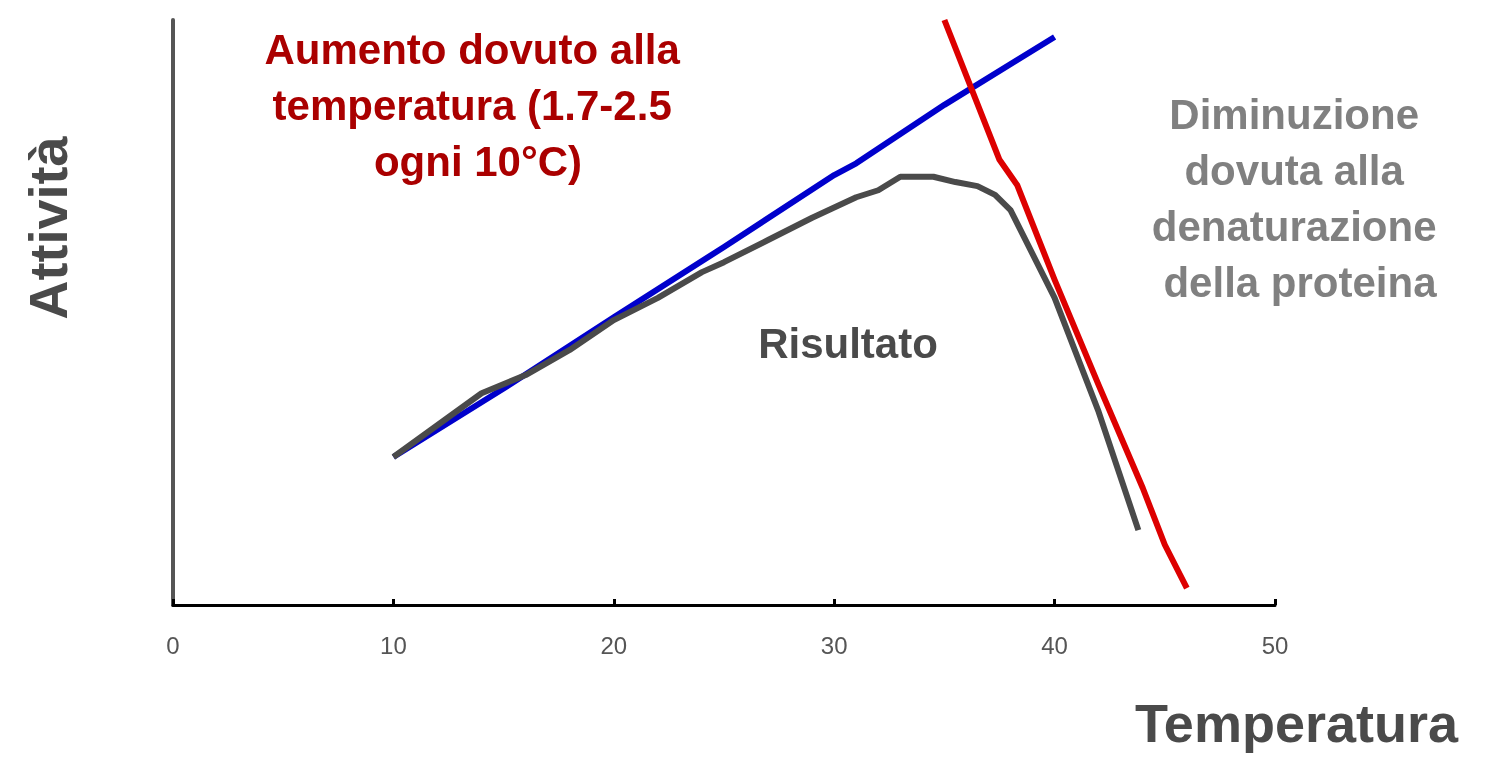  I want to click on x-tick-label: 30, so click(834, 645).